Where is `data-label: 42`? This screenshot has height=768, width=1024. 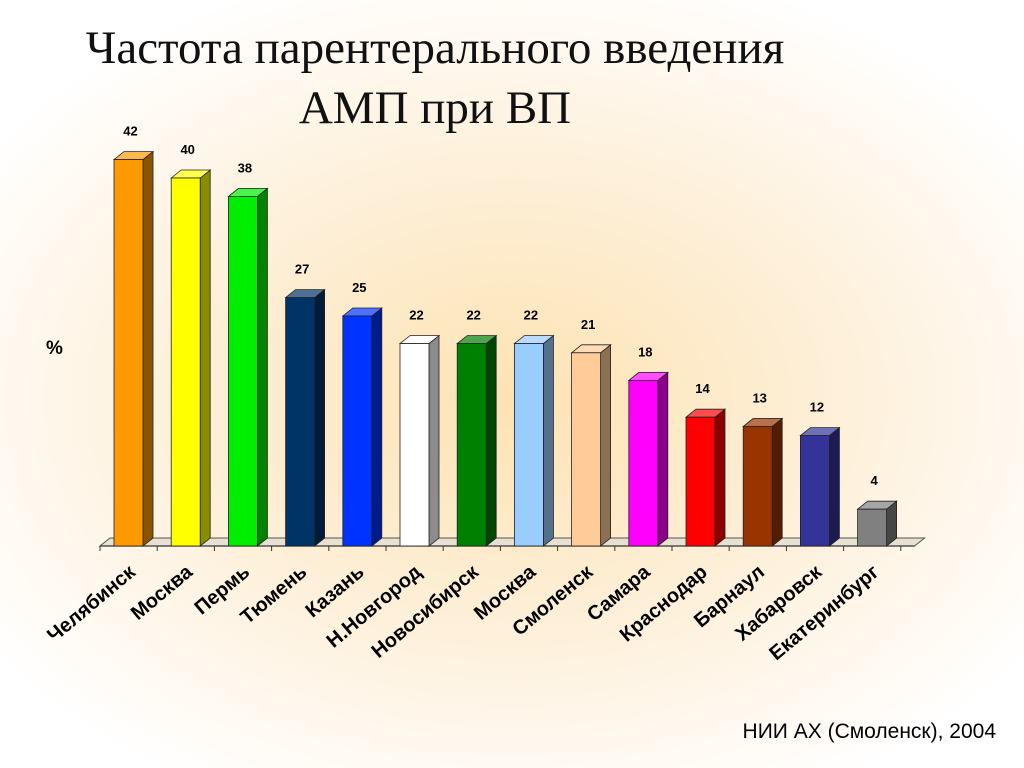
data-label: 42 is located at coordinates (130, 131).